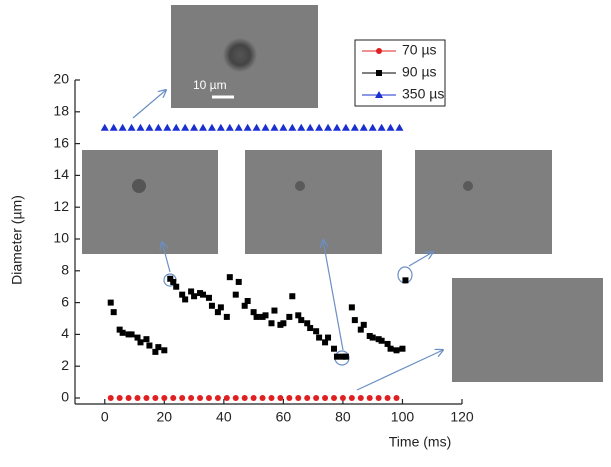 The height and width of the screenshot is (467, 611). I want to click on legend-label: 350 µs, so click(423, 94).